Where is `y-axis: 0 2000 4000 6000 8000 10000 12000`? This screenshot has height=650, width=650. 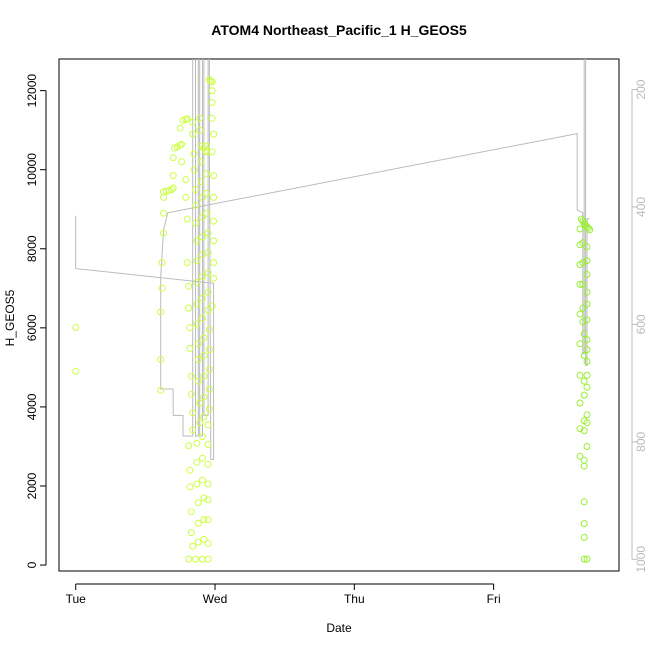 y-axis: 0 2000 4000 6000 8000 10000 12000 is located at coordinates (36, 321).